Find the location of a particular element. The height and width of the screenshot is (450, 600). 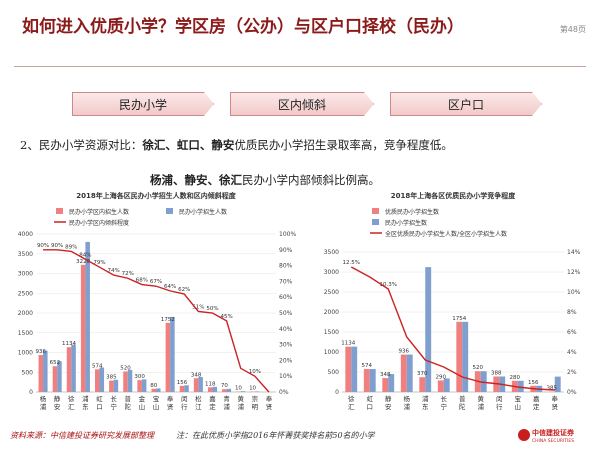

bar-value-label: 1754 is located at coordinates (459, 319).